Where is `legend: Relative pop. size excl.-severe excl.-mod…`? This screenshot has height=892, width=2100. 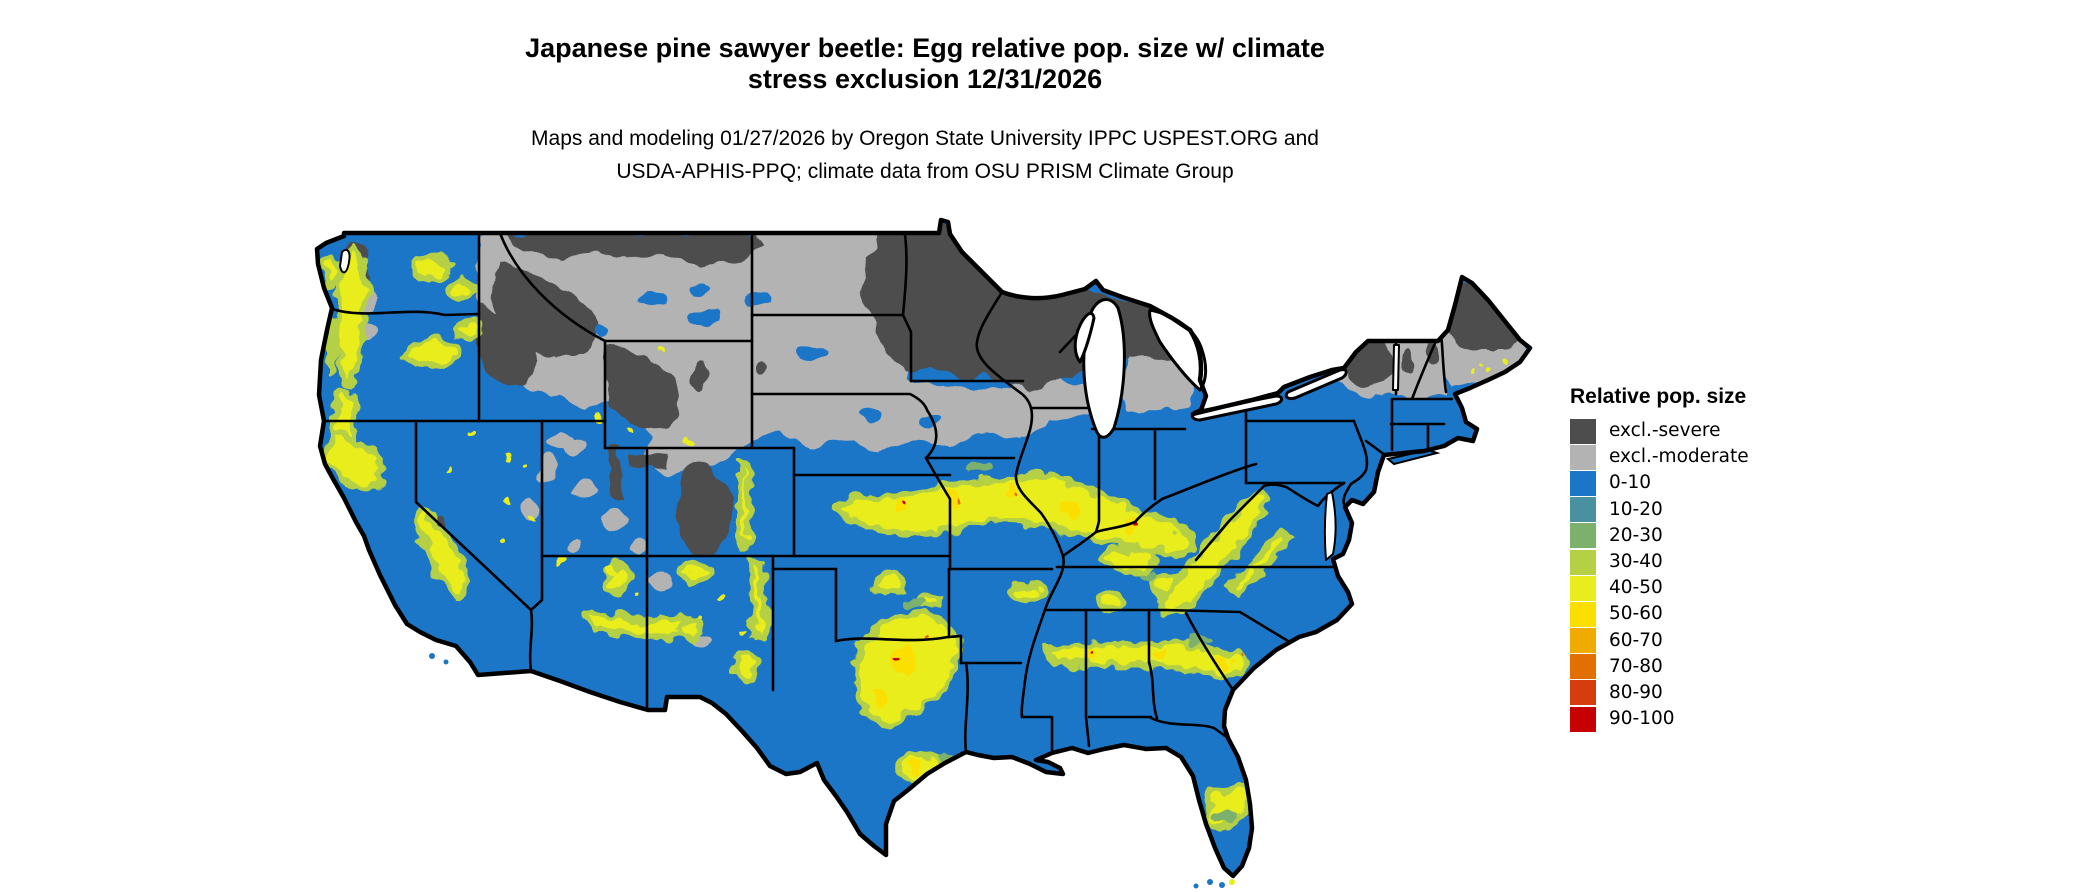
legend: Relative pop. size excl.-severe excl.-mod… is located at coordinates (1659, 559).